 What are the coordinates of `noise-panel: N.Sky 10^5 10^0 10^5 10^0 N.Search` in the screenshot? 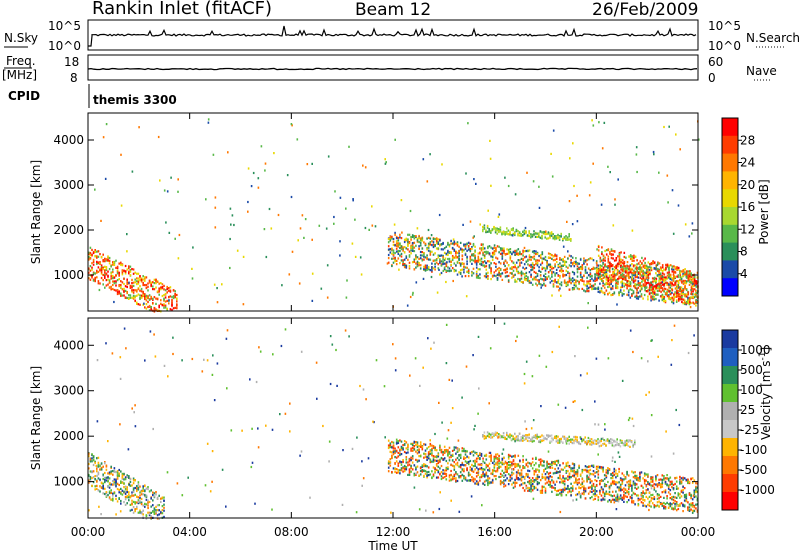 It's located at (402, 36).